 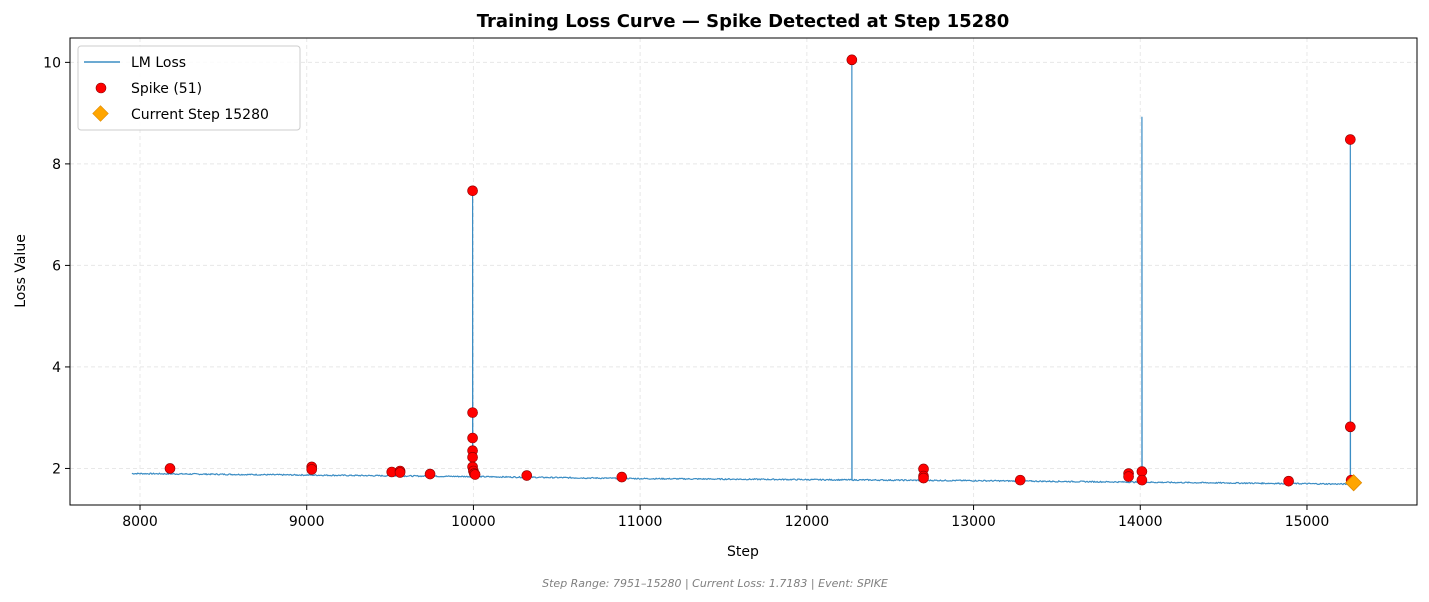 I want to click on x-tick-label: 14000, so click(x=1140, y=522).